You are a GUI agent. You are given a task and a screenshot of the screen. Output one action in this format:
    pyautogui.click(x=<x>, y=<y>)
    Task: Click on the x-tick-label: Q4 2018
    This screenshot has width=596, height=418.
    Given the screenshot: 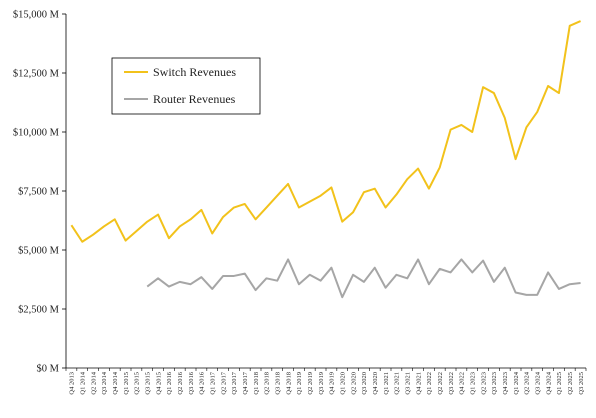 What is the action you would take?
    pyautogui.click(x=288, y=383)
    